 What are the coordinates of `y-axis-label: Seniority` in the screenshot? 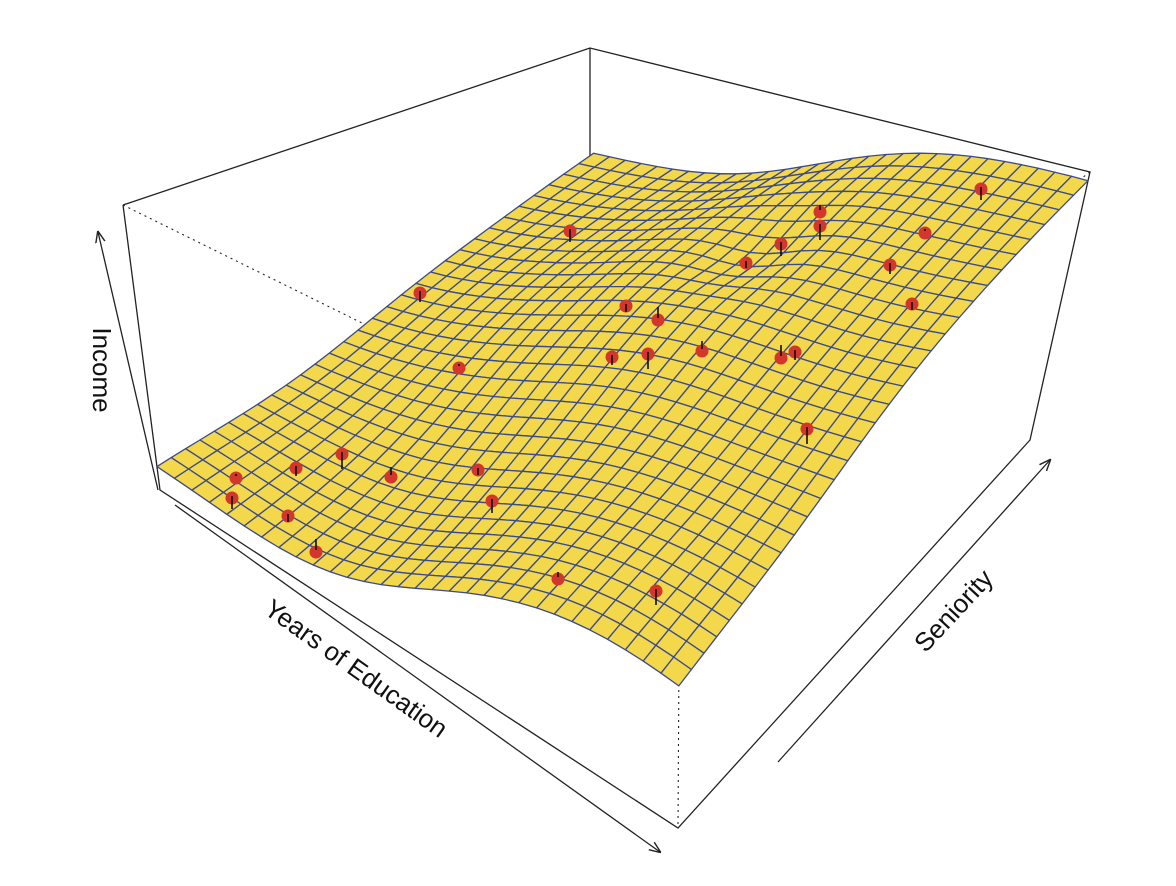 It's located at (953, 610).